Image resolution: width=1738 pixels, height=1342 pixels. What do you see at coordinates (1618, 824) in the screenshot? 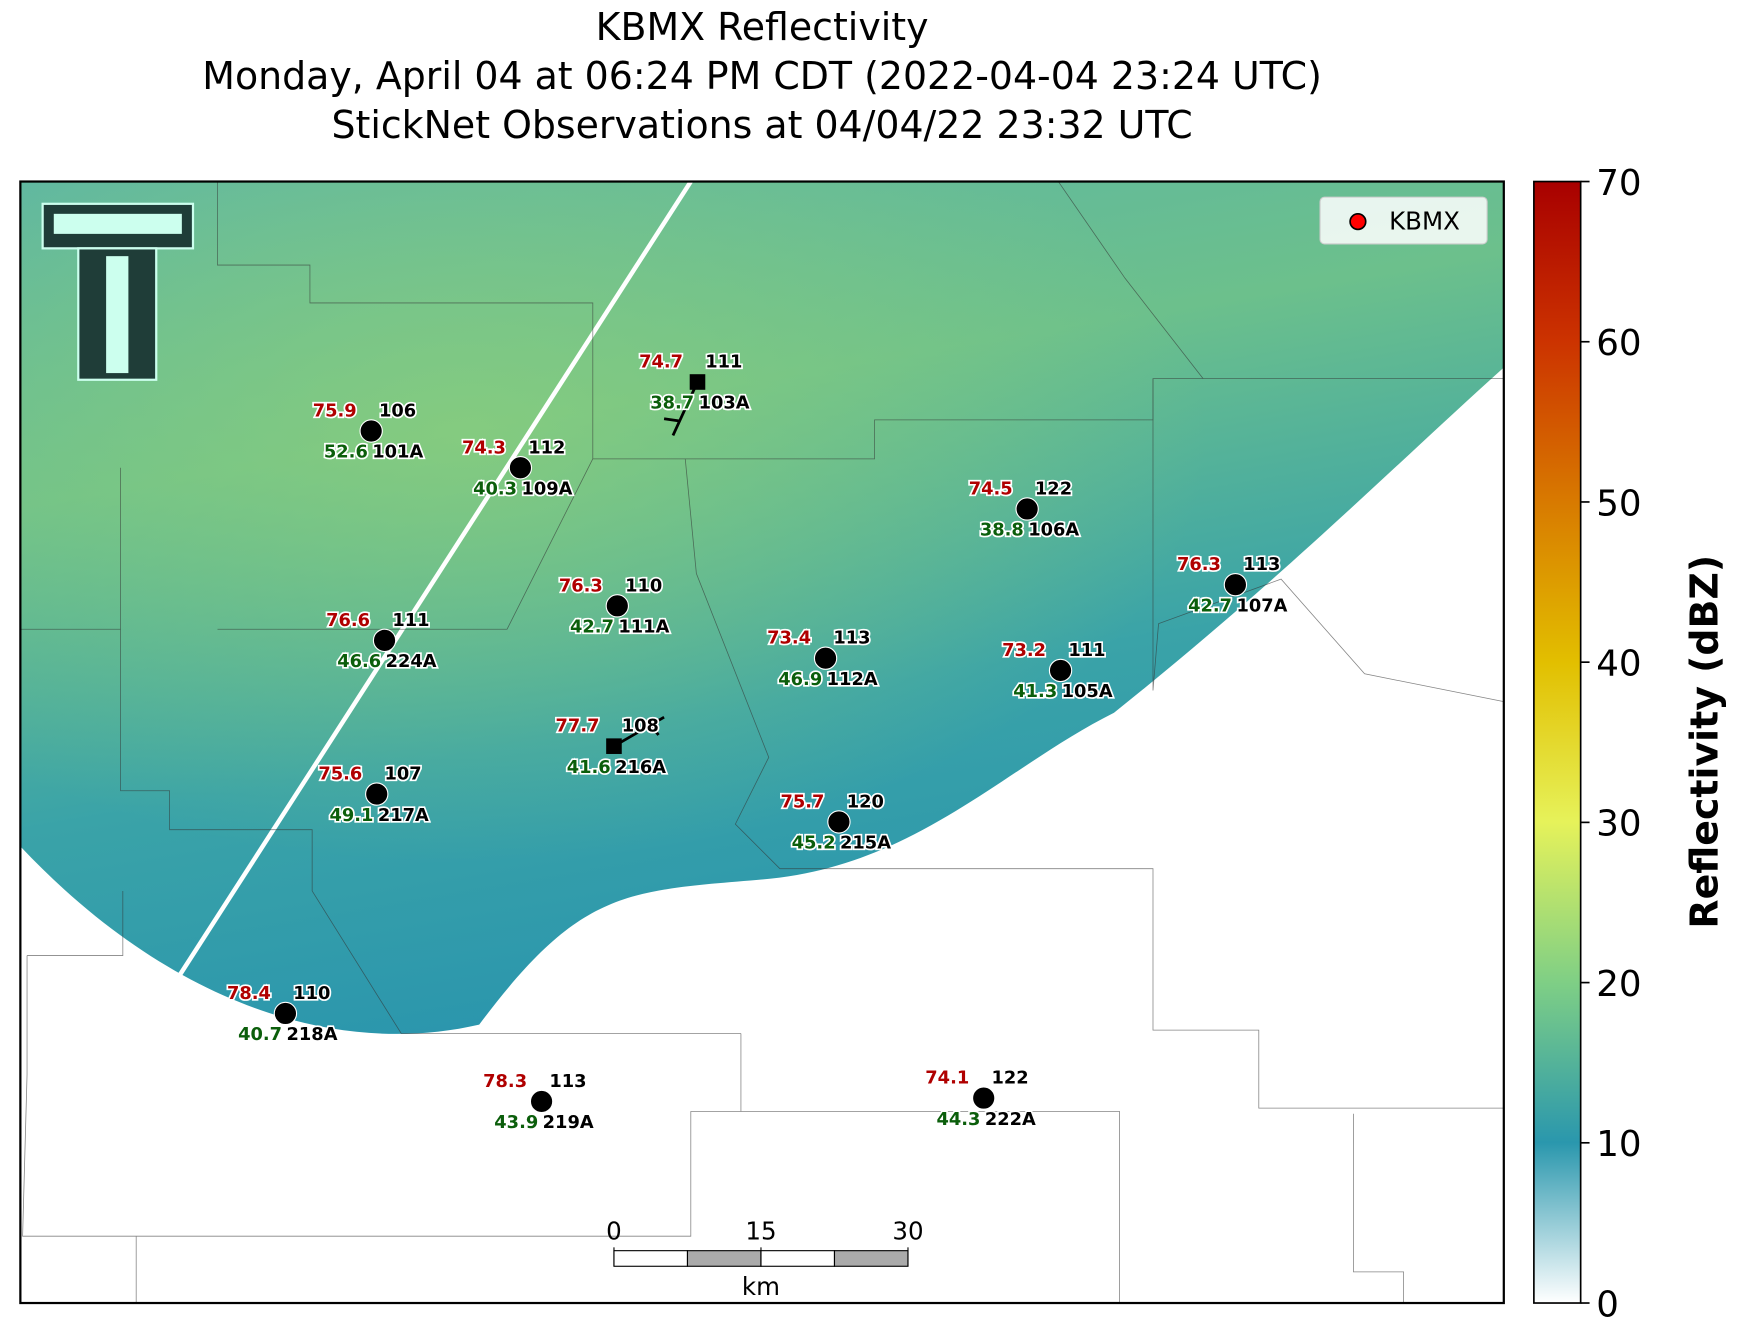
I see `colorbar-tick-label: 30` at bounding box center [1618, 824].